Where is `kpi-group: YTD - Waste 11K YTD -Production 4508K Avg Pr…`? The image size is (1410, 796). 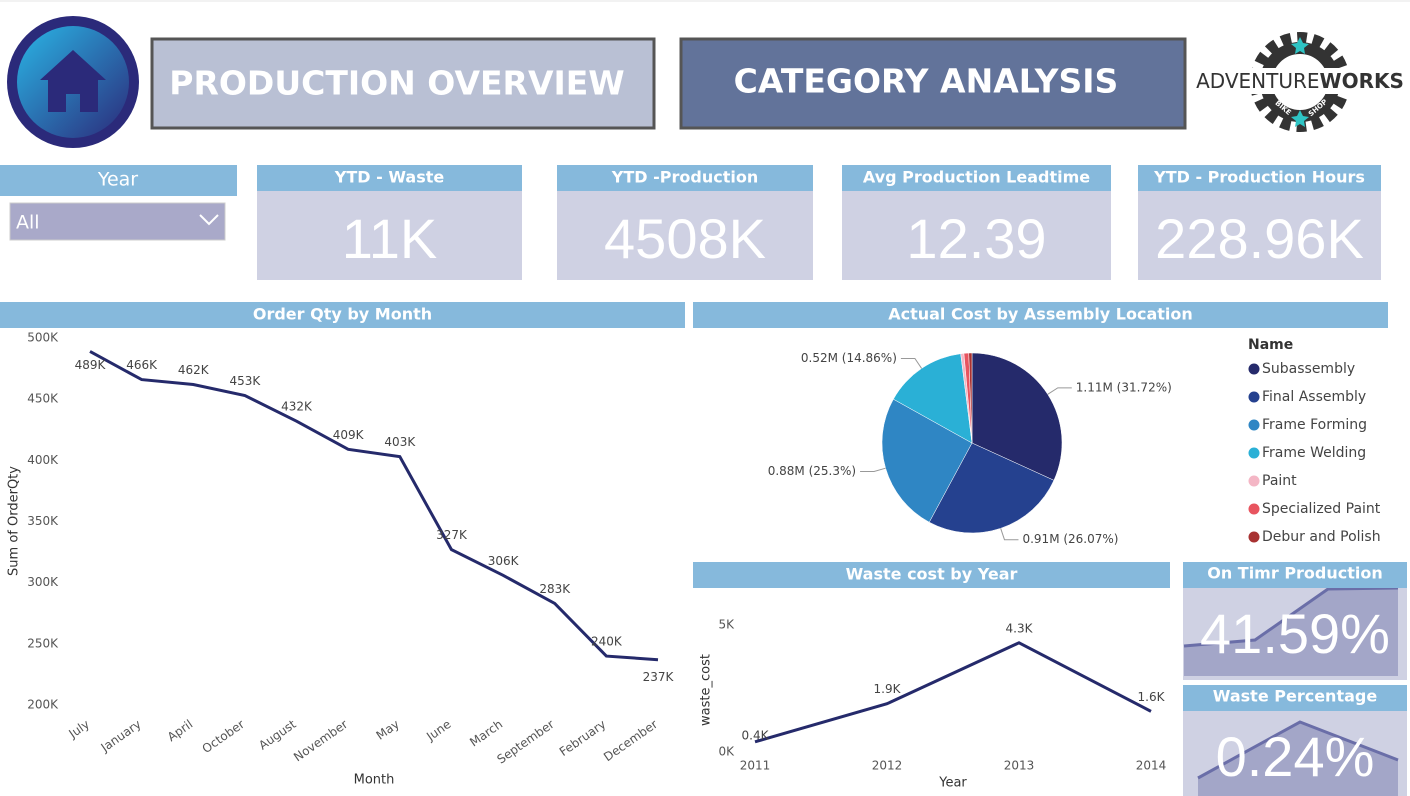
kpi-group: YTD - Waste 11K YTD -Production 4508K Avg Pr… is located at coordinates (819, 222).